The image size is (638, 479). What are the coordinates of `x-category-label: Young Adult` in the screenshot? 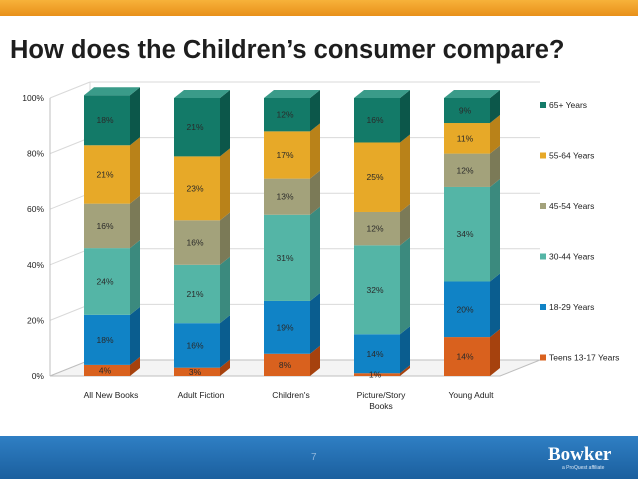 It's located at (471, 395).